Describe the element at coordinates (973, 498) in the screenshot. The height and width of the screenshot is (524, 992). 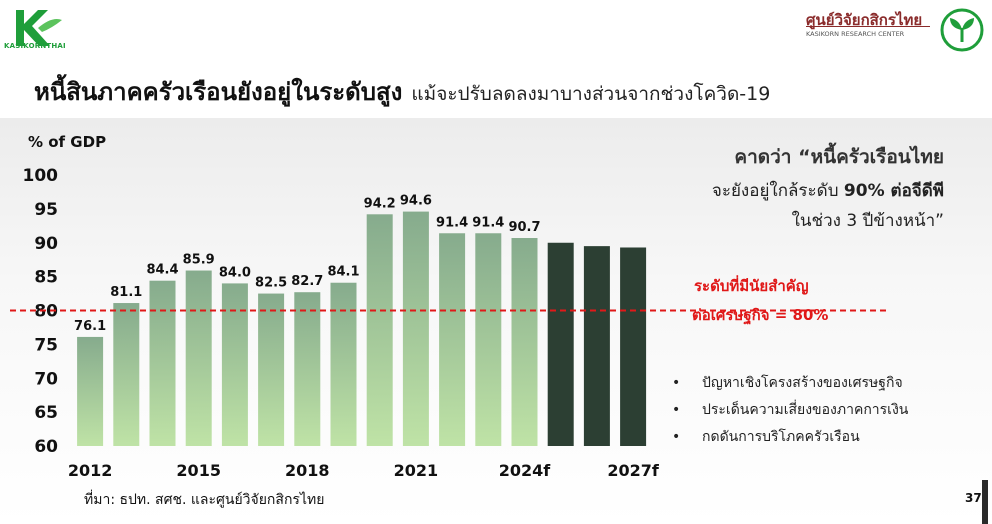
I see `page-number: 37` at that location.